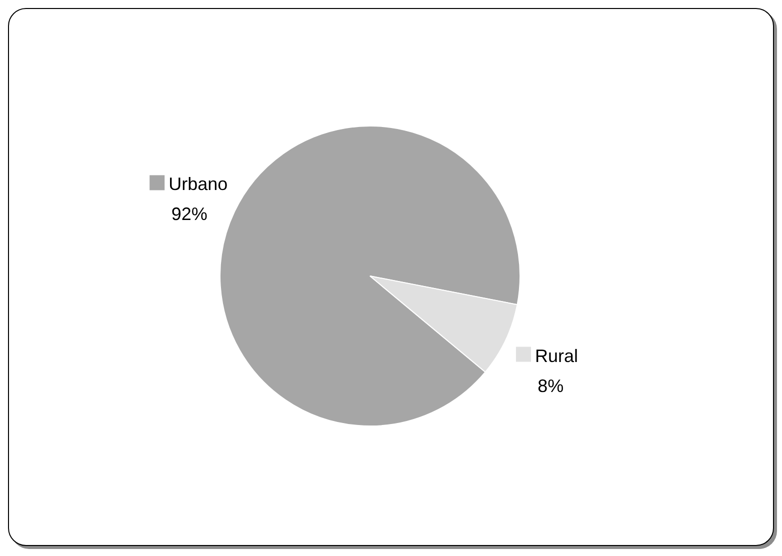 The height and width of the screenshot is (556, 782). Describe the element at coordinates (444, 324) in the screenshot. I see `pie-slice` at that location.